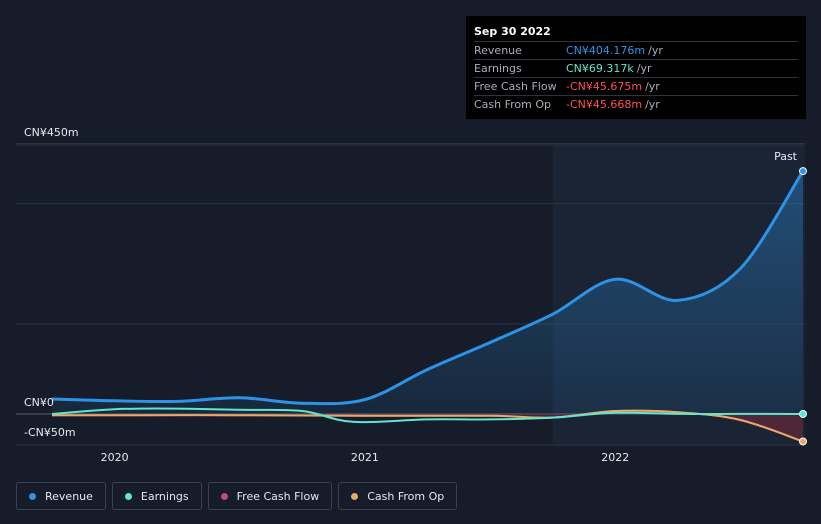  I want to click on legend-label: Revenue, so click(69, 496).